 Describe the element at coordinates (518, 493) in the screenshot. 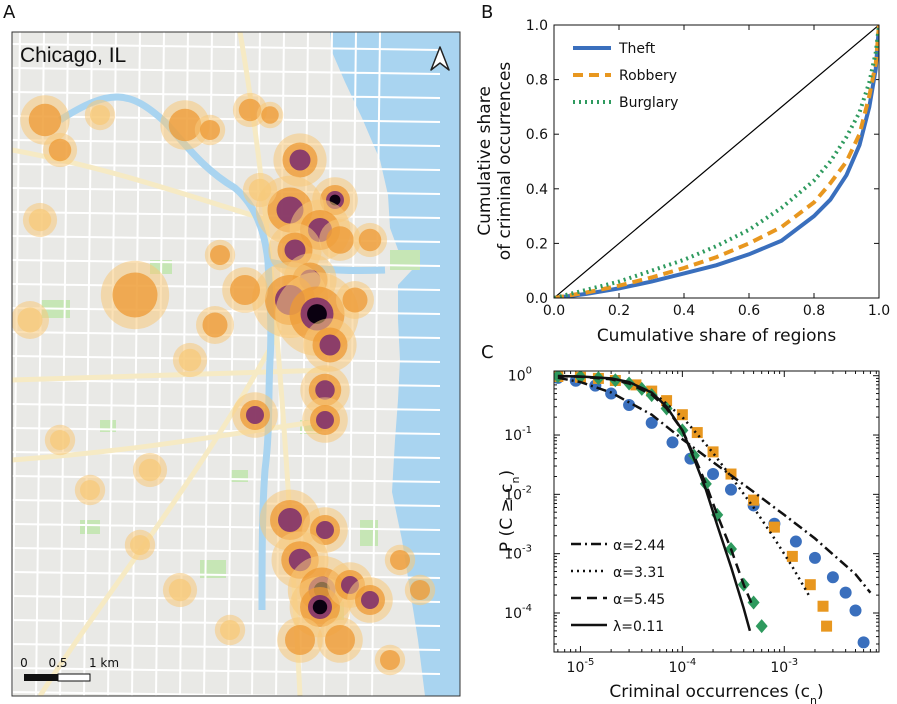

I see `c-ytick-label-2: 10⁻²` at that location.